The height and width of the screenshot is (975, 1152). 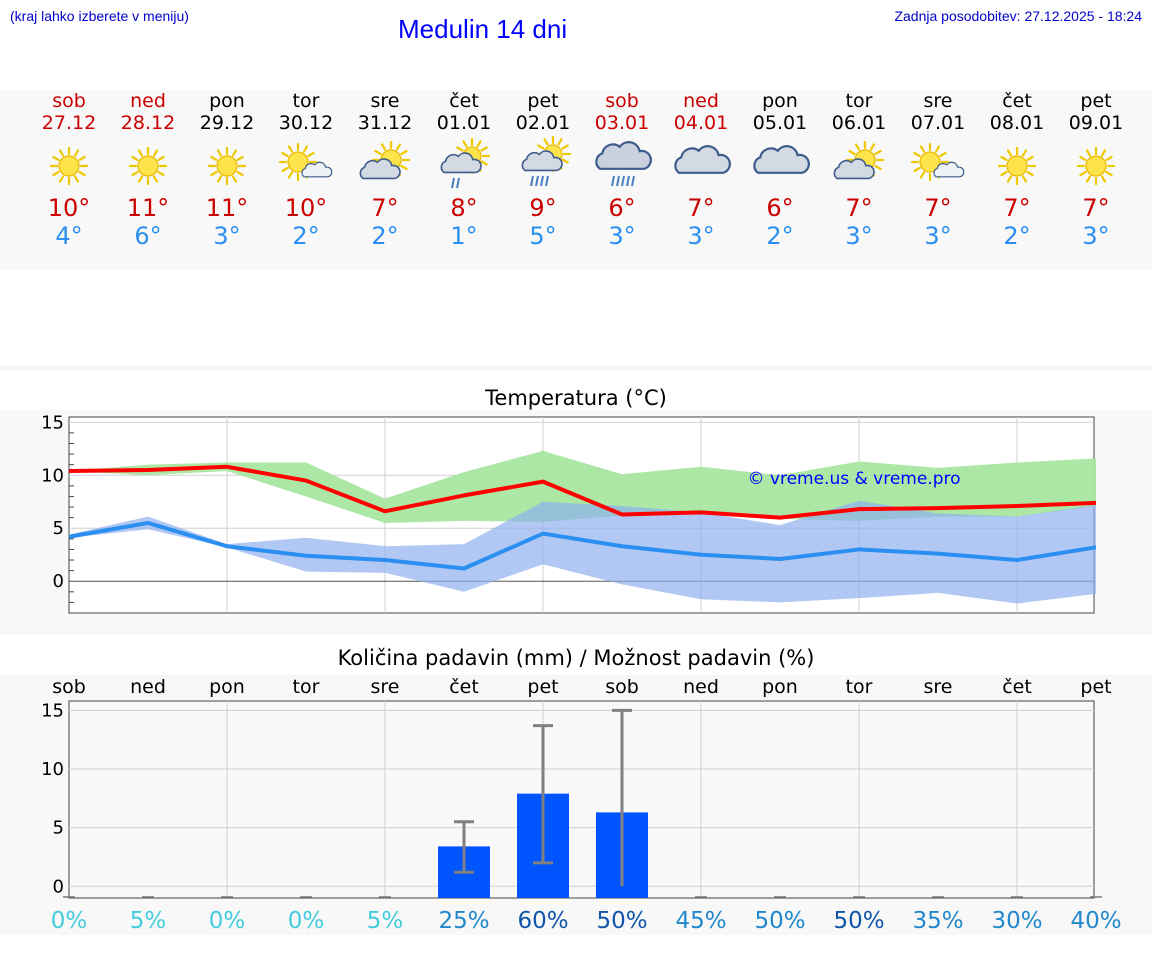 I want to click on precip-day-label: ned, so click(x=701, y=687).